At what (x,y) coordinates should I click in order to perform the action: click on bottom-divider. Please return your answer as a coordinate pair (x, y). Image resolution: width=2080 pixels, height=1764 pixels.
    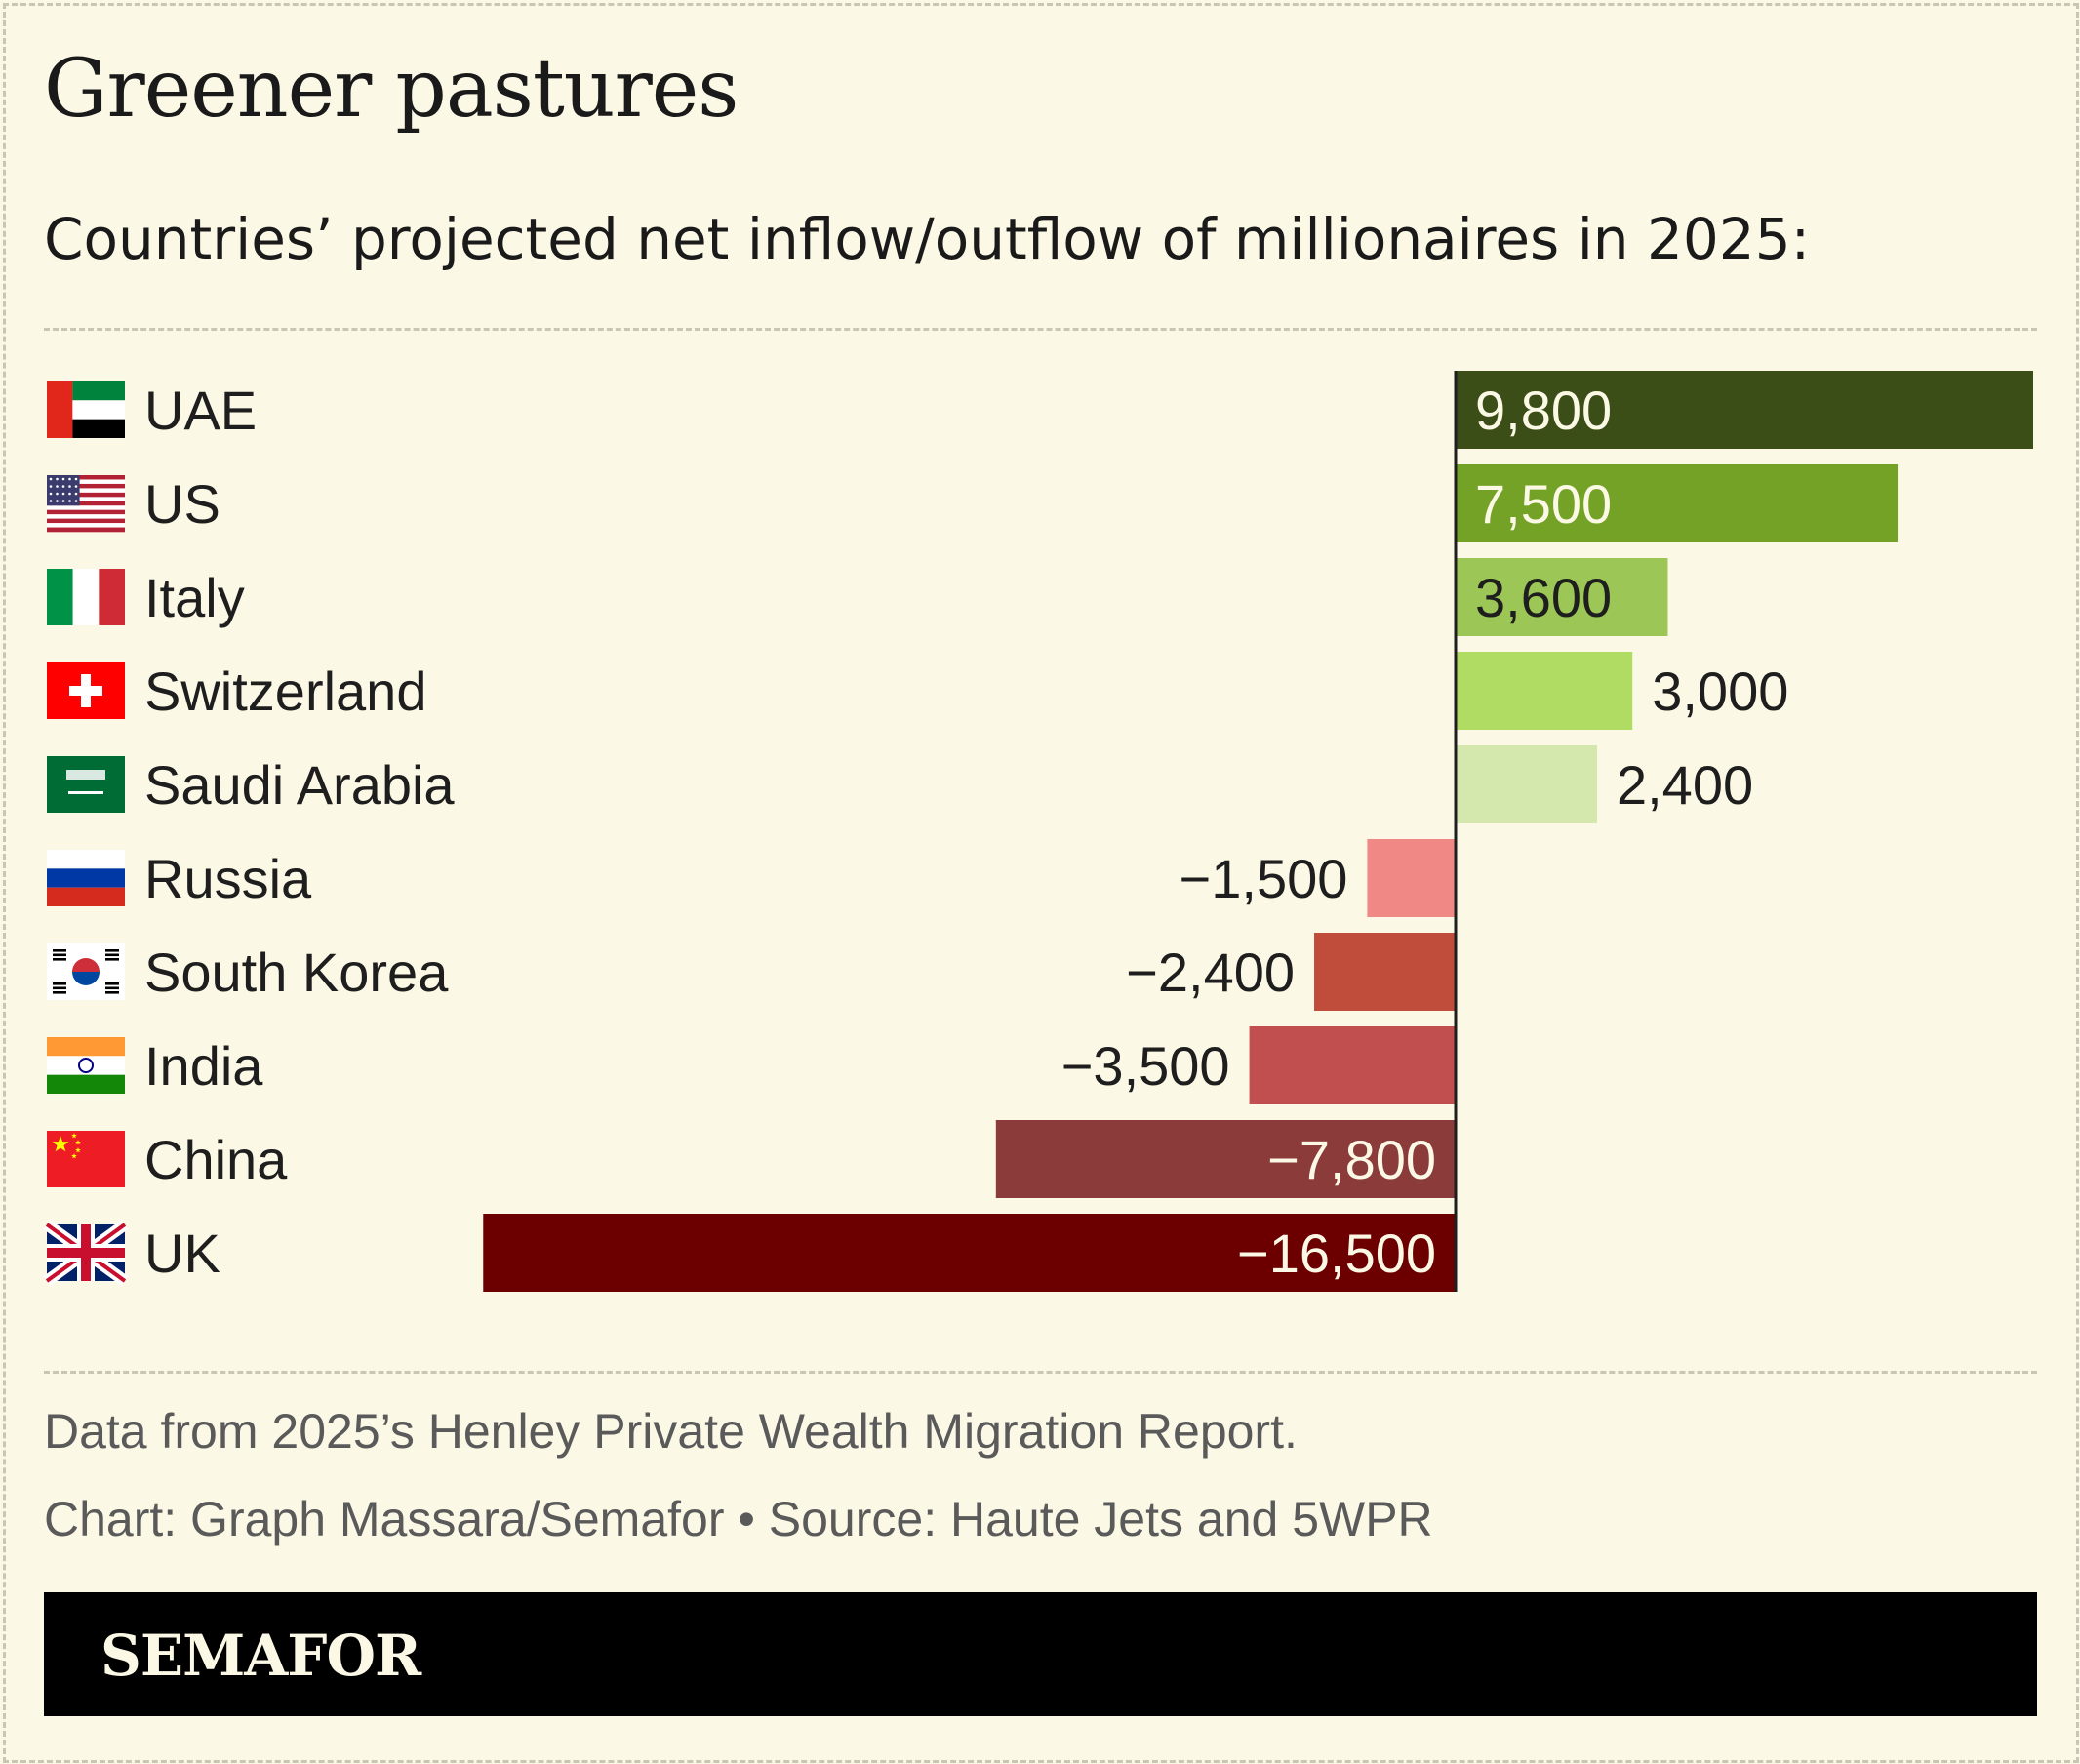
    Looking at the image, I should click on (1040, 1372).